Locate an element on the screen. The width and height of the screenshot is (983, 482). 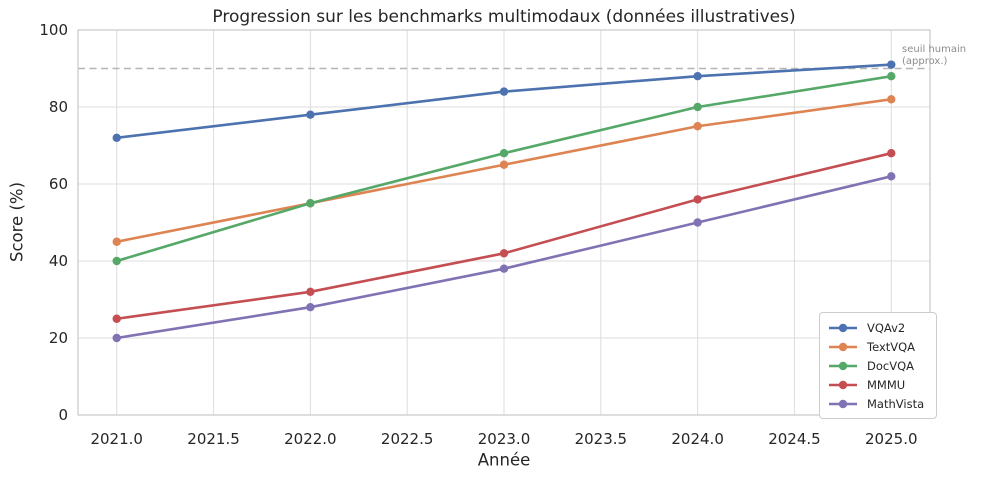
y-tick-label: 40 is located at coordinates (58, 261).